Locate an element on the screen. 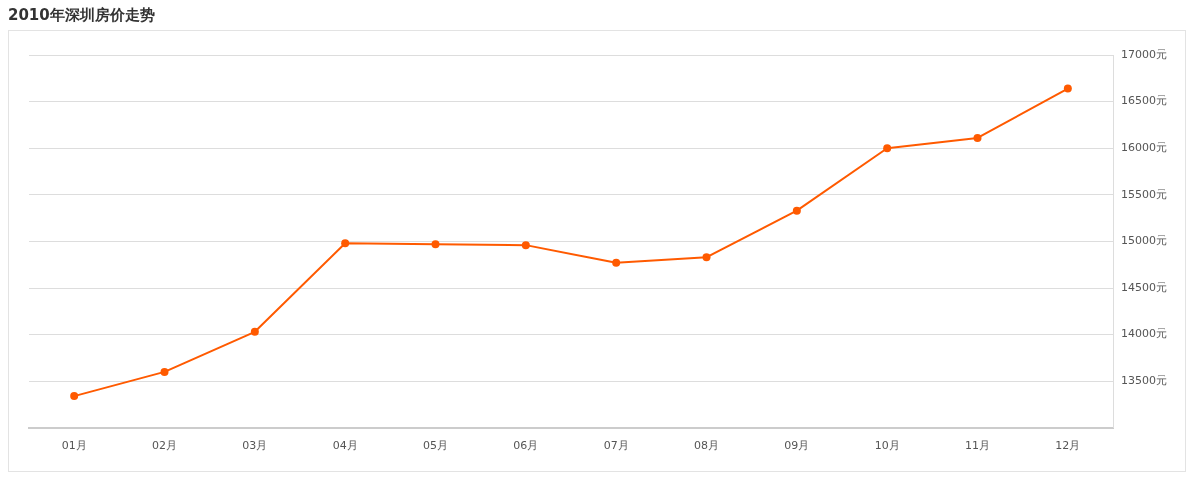 The height and width of the screenshot is (490, 1193). x-tick-label: 03月 is located at coordinates (255, 446).